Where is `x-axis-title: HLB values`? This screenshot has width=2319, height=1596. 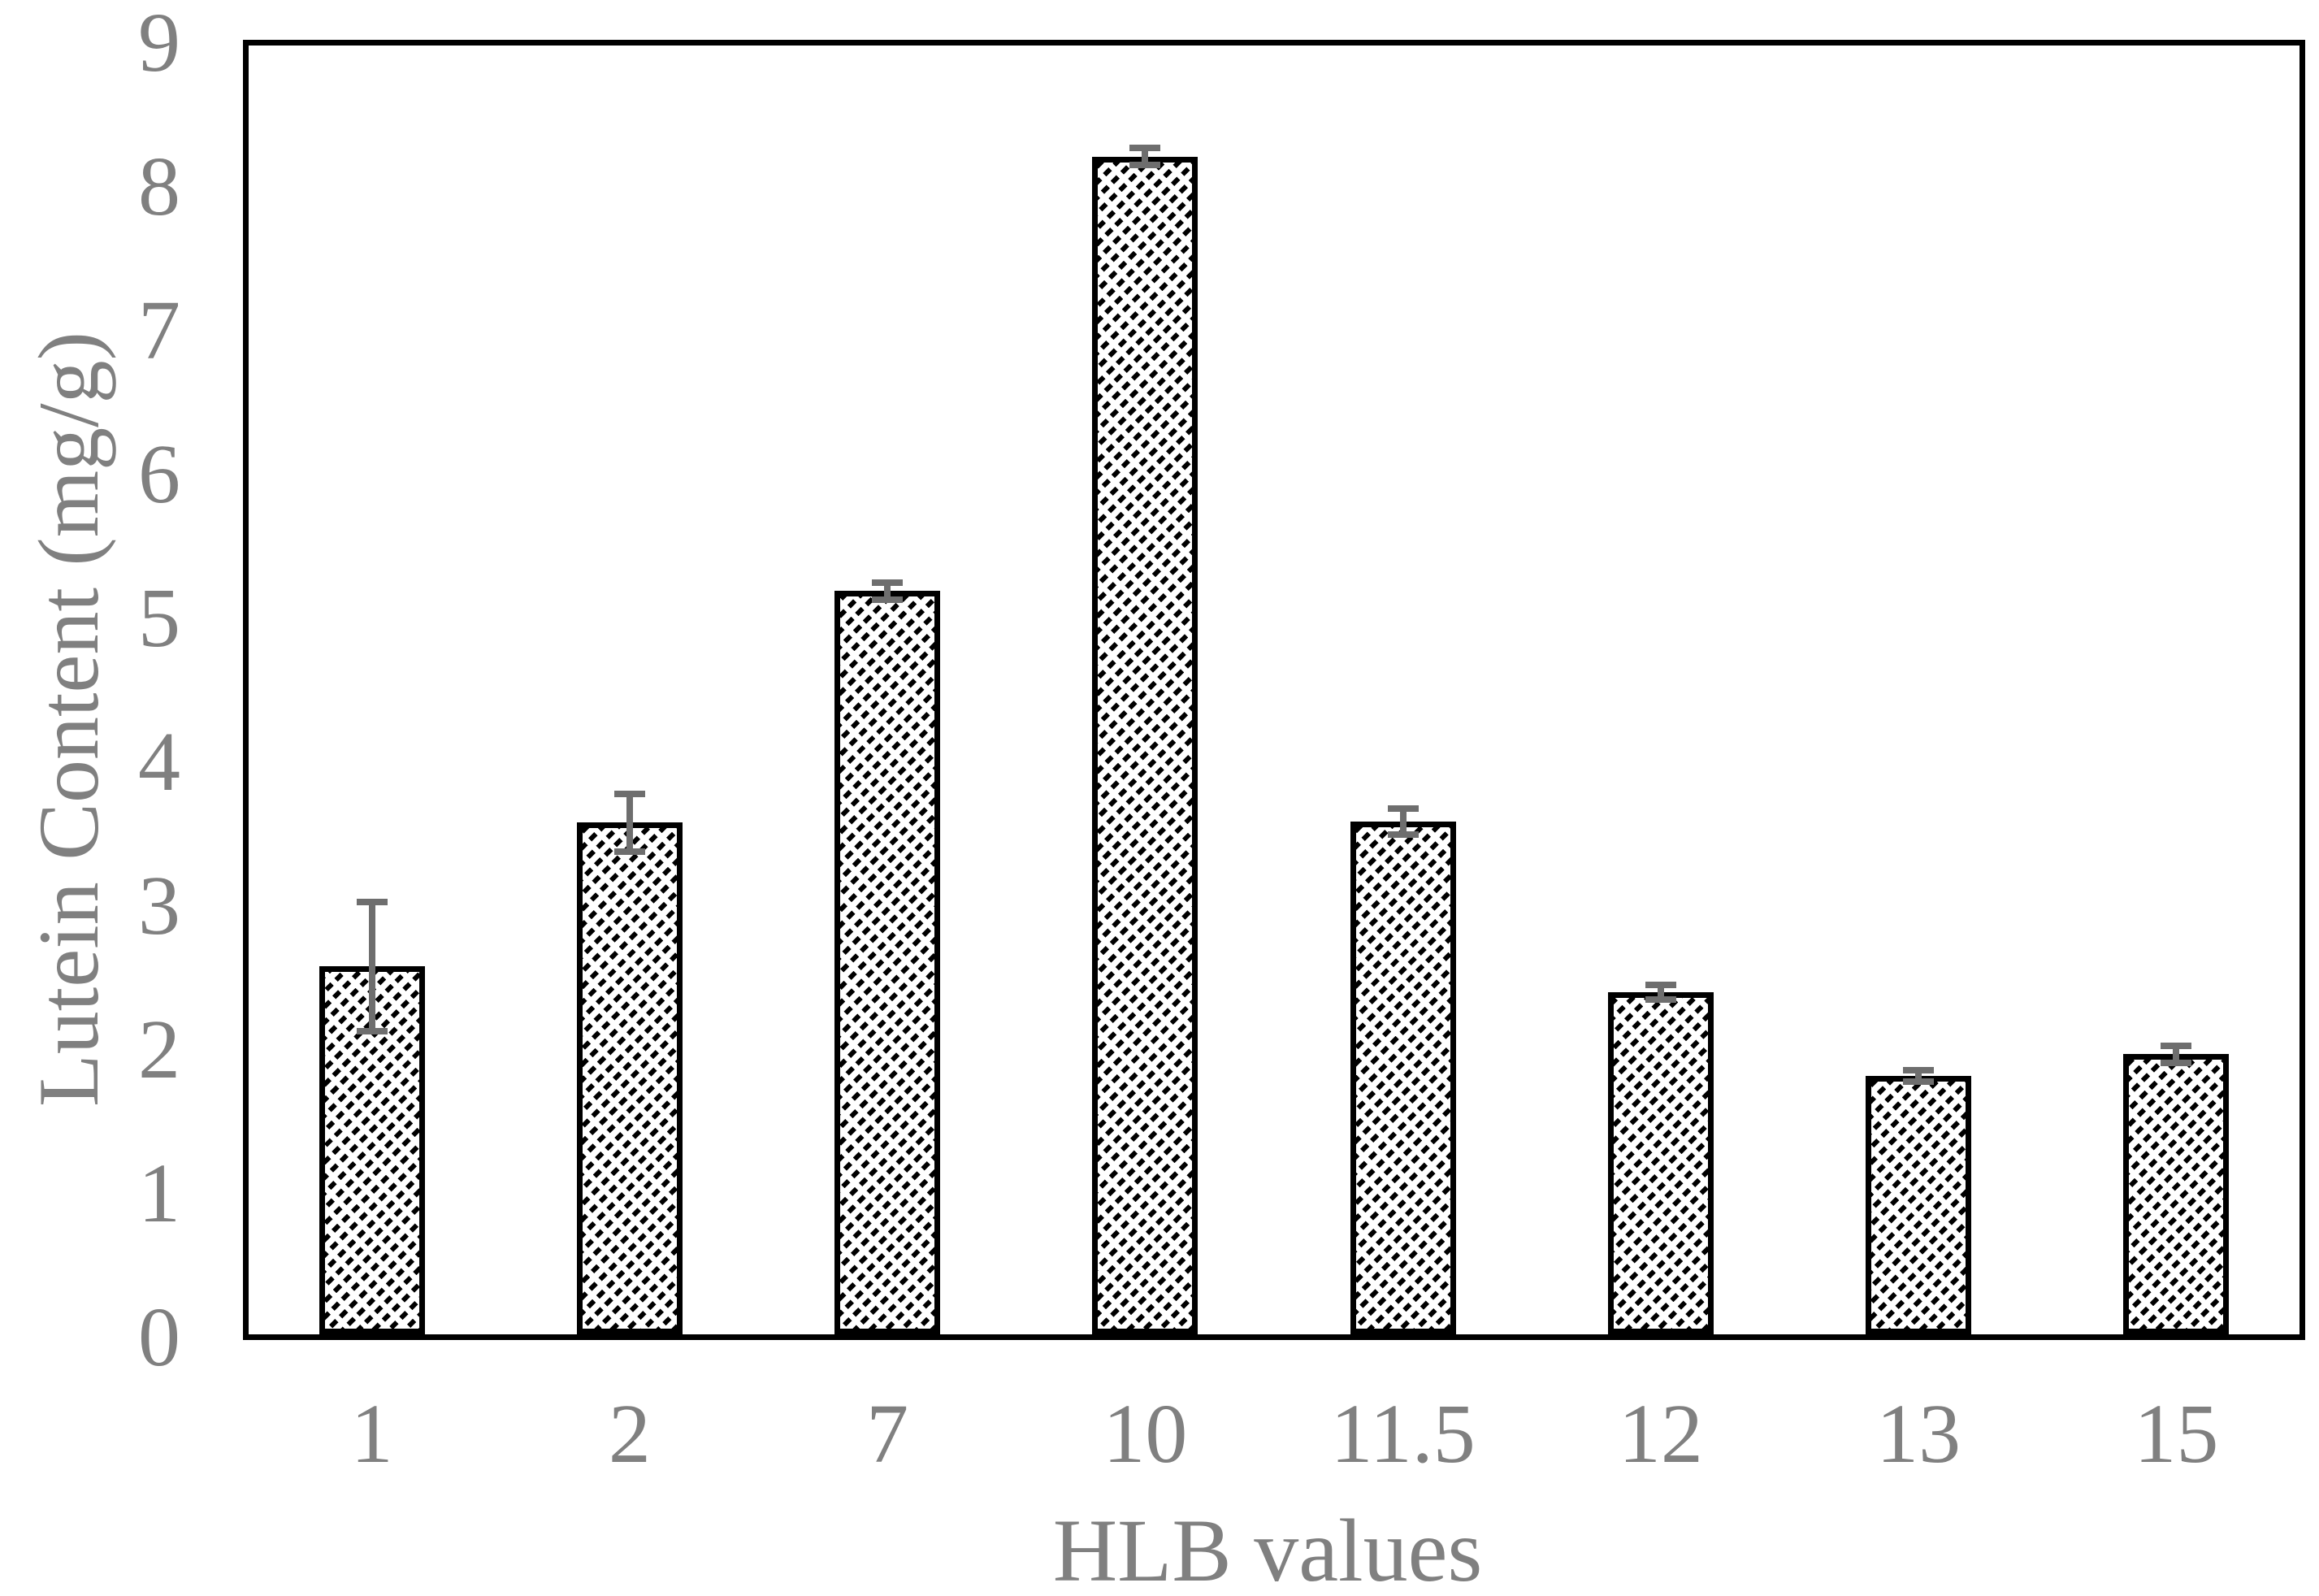
x-axis-title: HLB values is located at coordinates (1267, 1548).